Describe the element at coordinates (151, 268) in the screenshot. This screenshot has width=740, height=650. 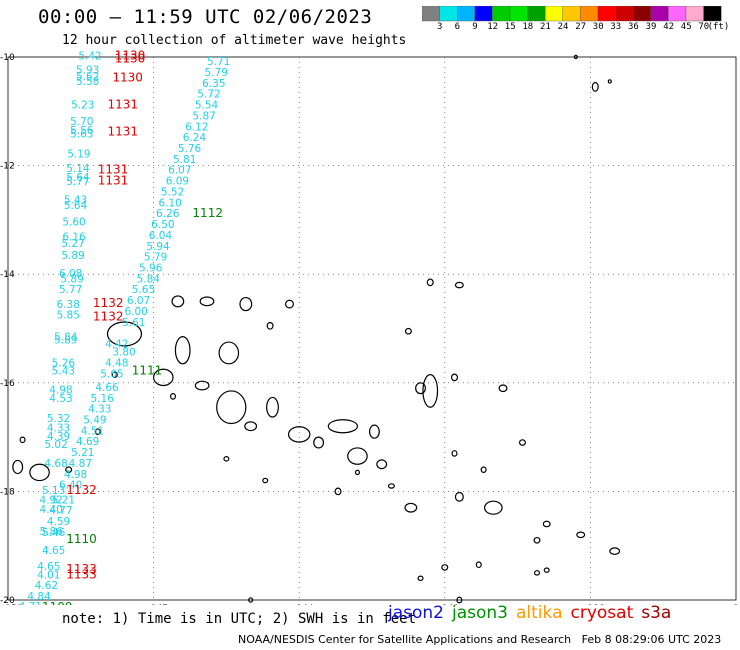
I see `swh-value-label: 5.96` at that location.